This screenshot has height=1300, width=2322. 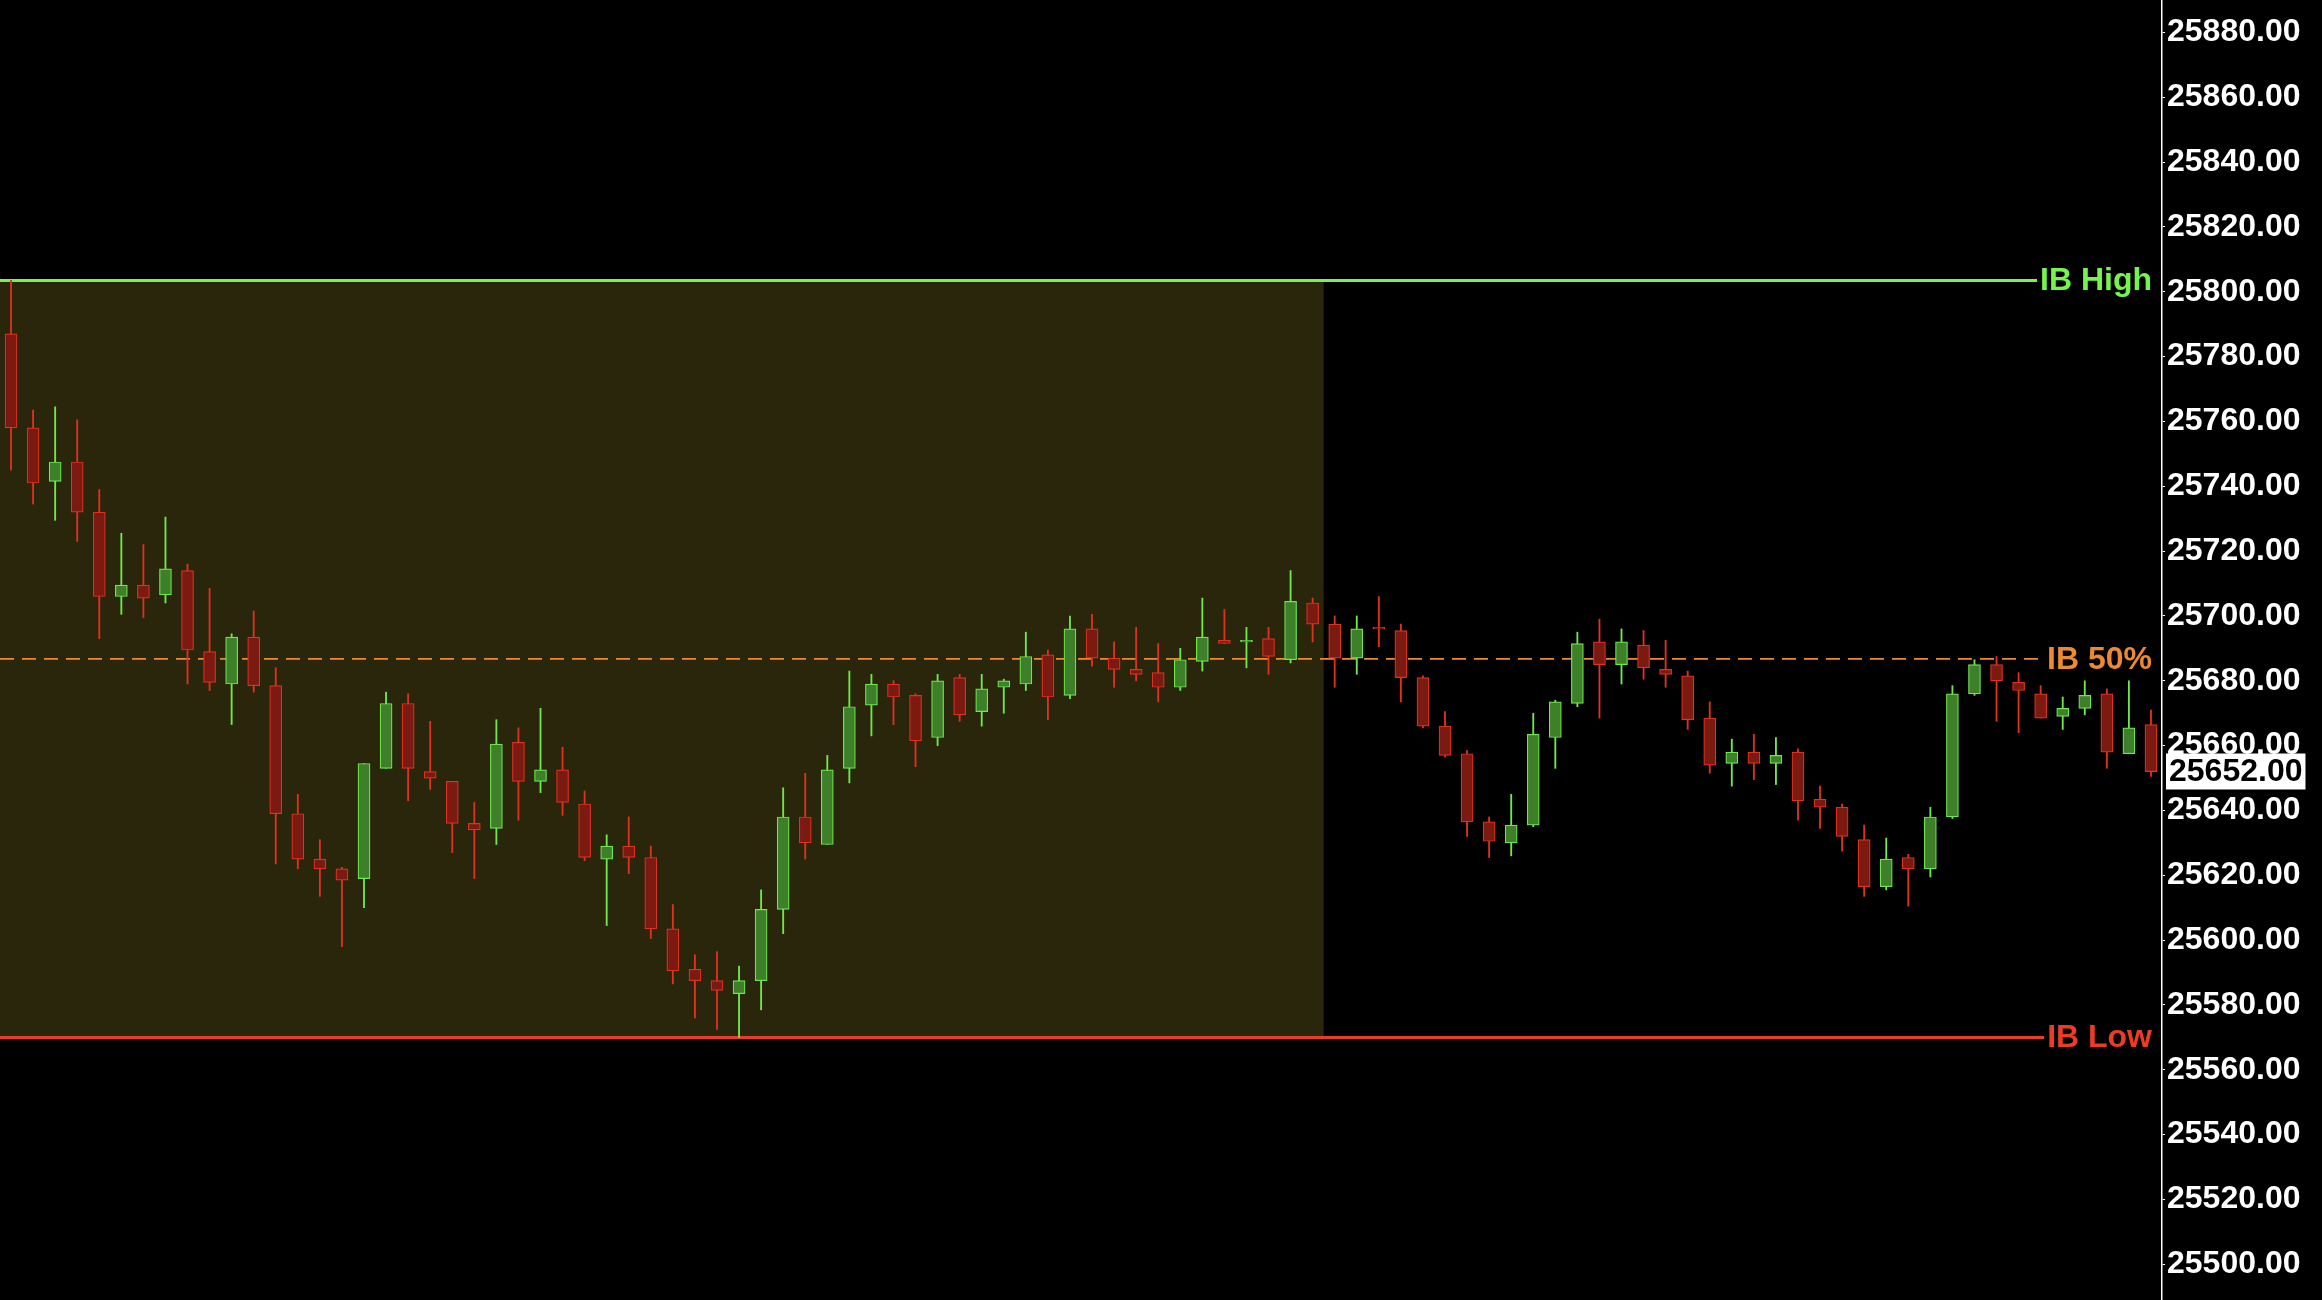 What do you see at coordinates (2234, 1197) in the screenshot?
I see `y-tick-label: 25520.00` at bounding box center [2234, 1197].